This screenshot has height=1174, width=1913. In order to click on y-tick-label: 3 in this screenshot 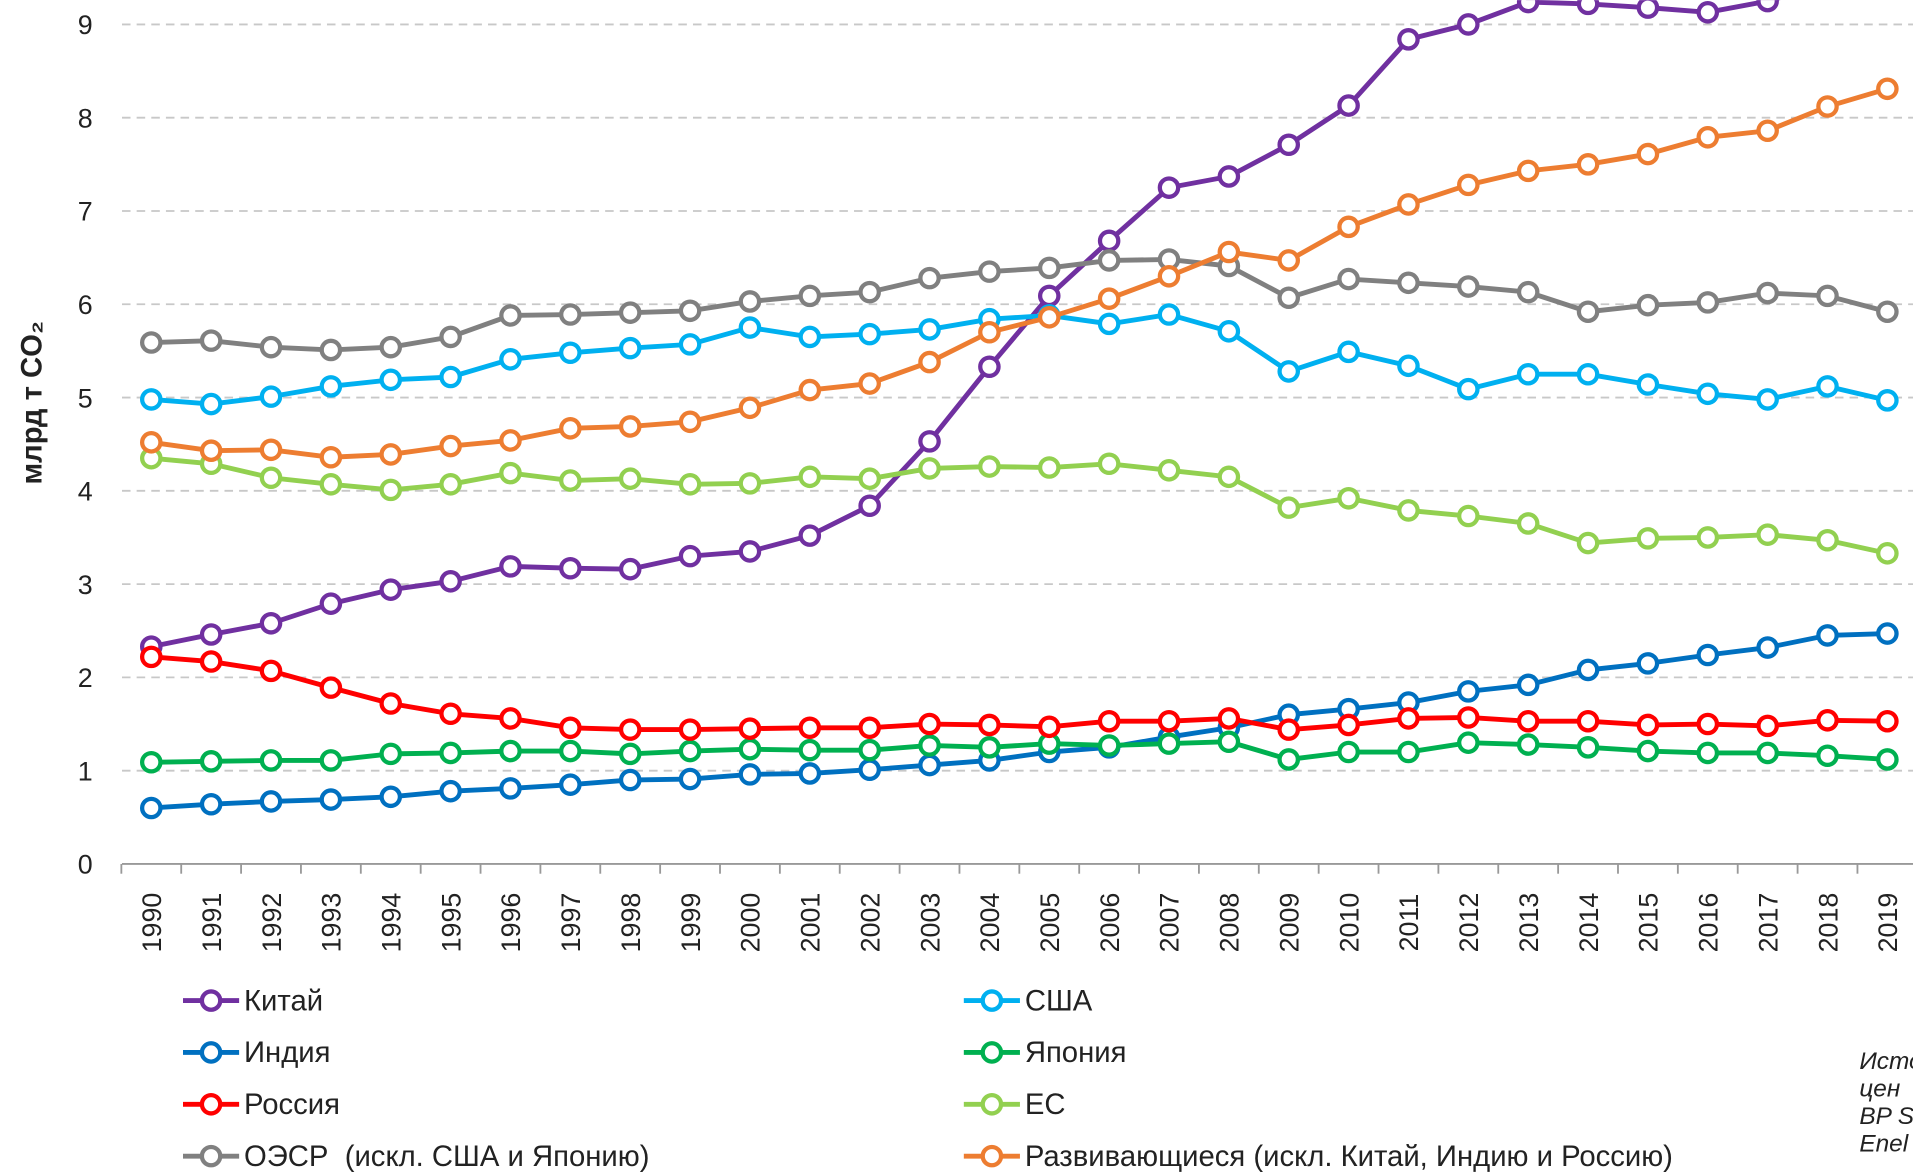, I will do `click(85, 585)`.